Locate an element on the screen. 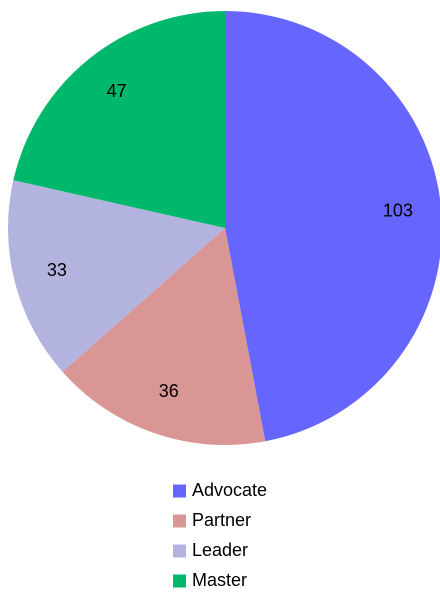 This screenshot has height=596, width=440. data-label: 36 is located at coordinates (169, 391).